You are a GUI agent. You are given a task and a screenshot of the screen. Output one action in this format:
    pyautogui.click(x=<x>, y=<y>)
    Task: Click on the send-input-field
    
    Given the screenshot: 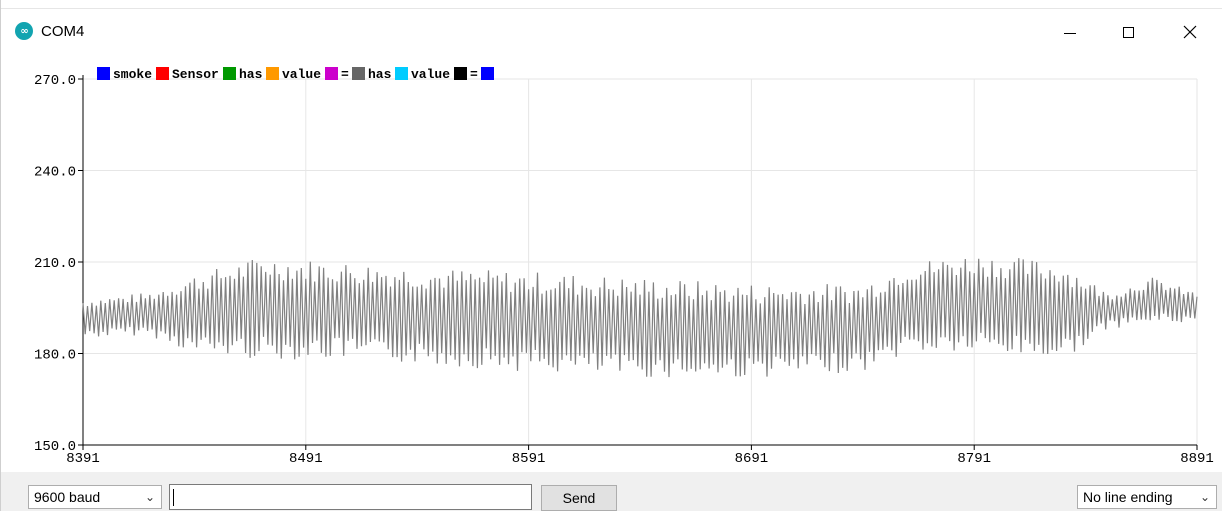 What is the action you would take?
    pyautogui.click(x=350, y=497)
    